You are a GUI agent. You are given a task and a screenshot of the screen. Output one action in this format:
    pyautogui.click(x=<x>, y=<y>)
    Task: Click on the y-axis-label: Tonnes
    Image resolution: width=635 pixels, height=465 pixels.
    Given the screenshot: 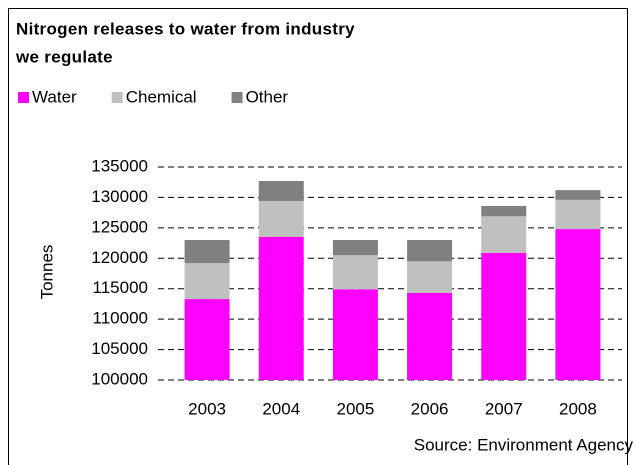 What is the action you would take?
    pyautogui.click(x=46, y=272)
    